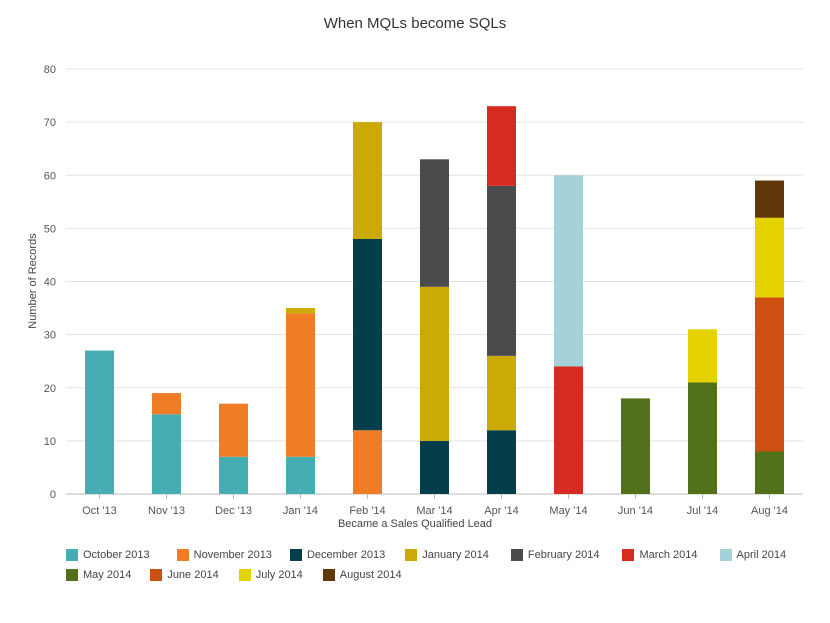 Image resolution: width=830 pixels, height=623 pixels. Describe the element at coordinates (50, 336) in the screenshot. I see `y-tick-label: 30` at that location.